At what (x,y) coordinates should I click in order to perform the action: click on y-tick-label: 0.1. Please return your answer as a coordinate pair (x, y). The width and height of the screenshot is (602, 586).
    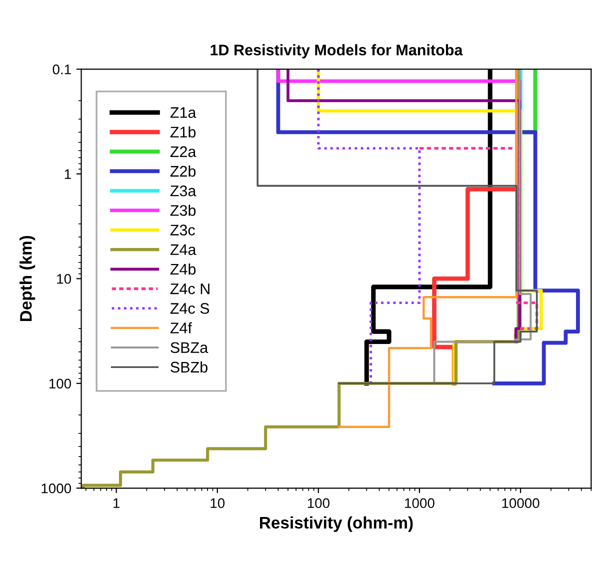
    Looking at the image, I should click on (61, 69).